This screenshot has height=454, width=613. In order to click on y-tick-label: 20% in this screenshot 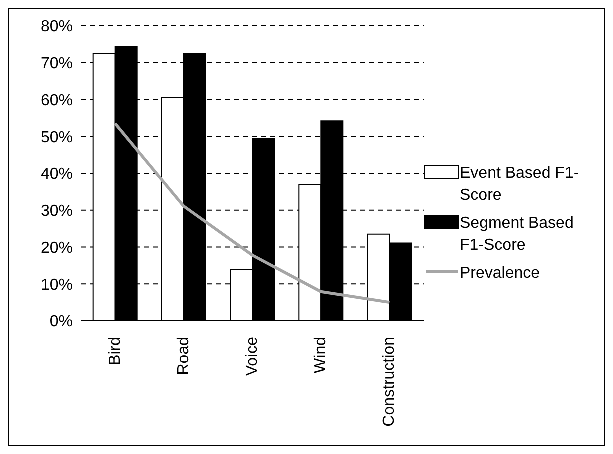, I will do `click(56, 248)`.